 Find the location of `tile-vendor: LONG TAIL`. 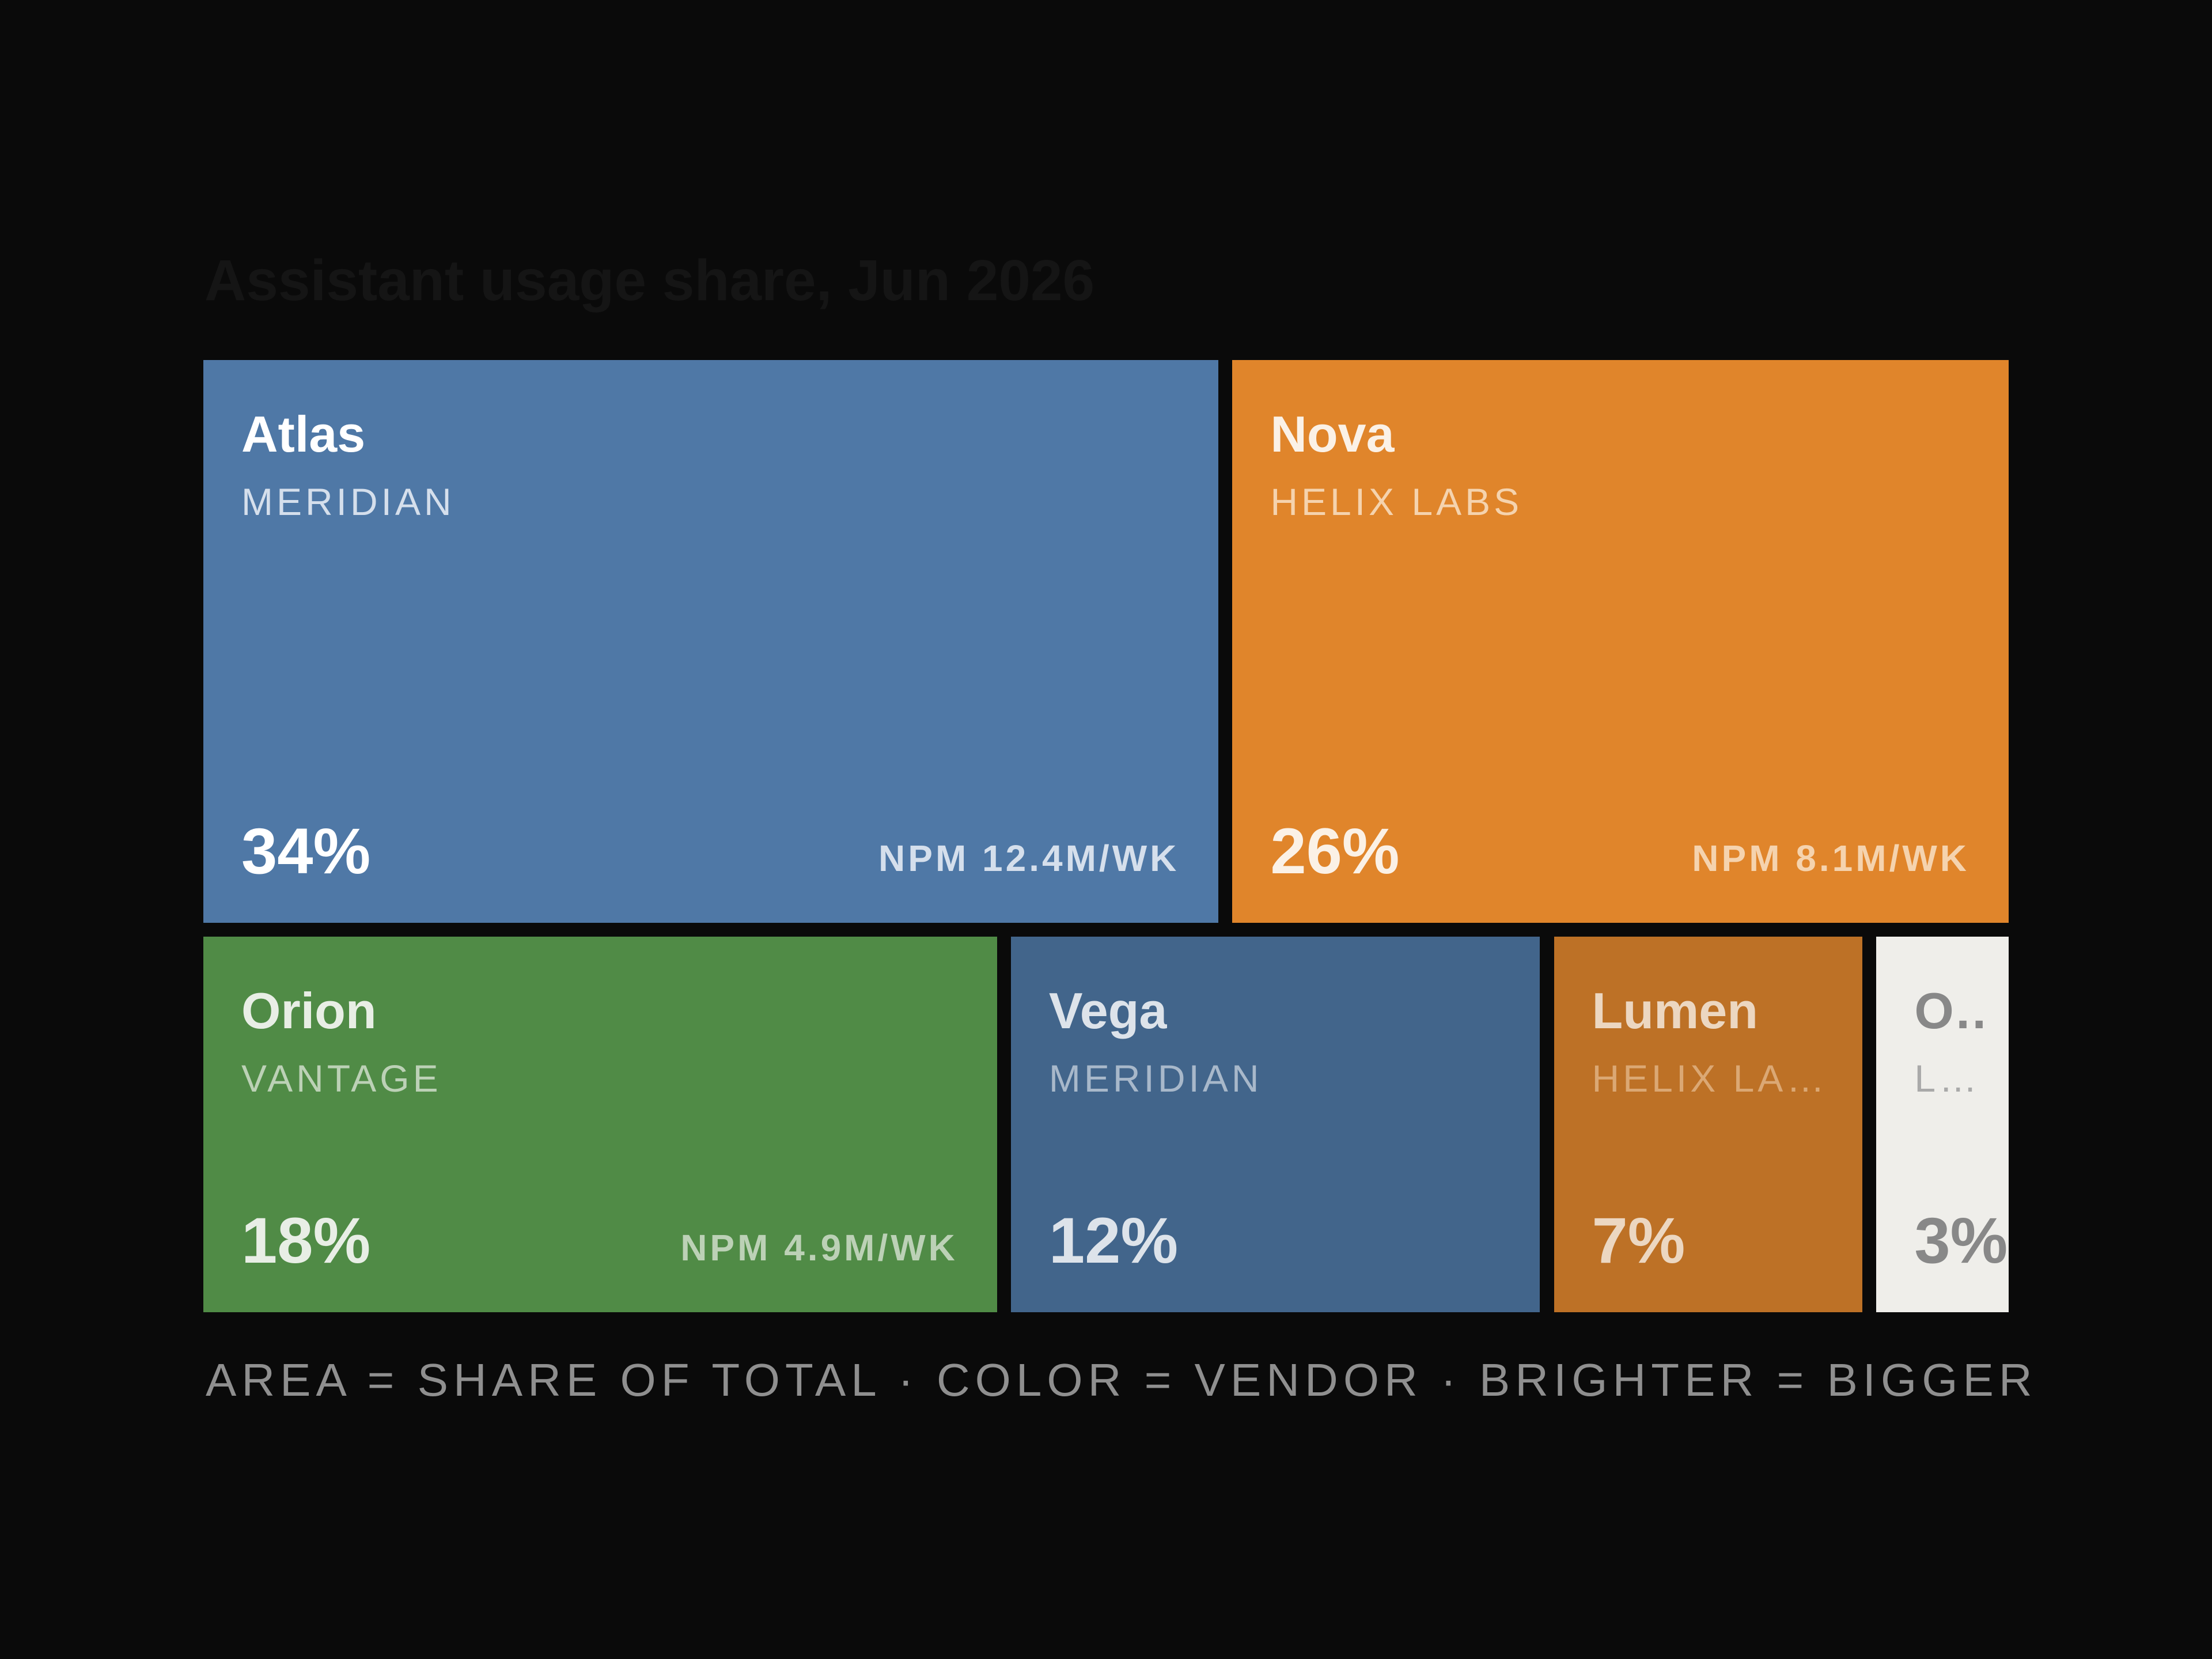

tile-vendor: LONG TAIL is located at coordinates (1948, 1078).